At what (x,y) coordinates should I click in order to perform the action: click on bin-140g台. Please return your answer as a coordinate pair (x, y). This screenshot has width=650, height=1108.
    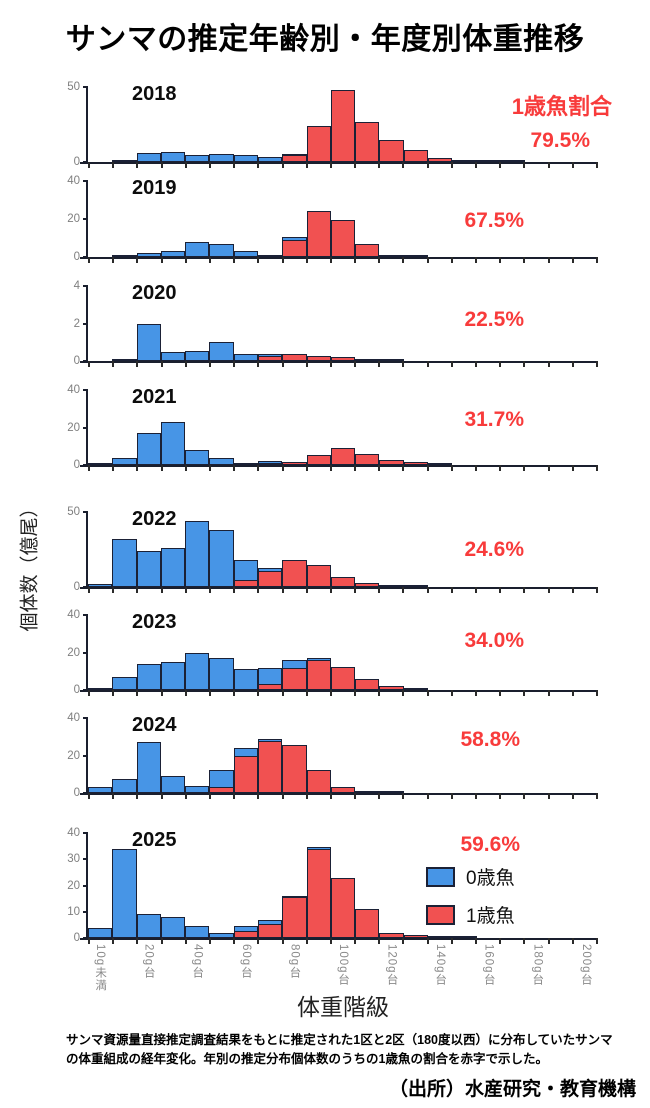
    Looking at the image, I should click on (440, 323).